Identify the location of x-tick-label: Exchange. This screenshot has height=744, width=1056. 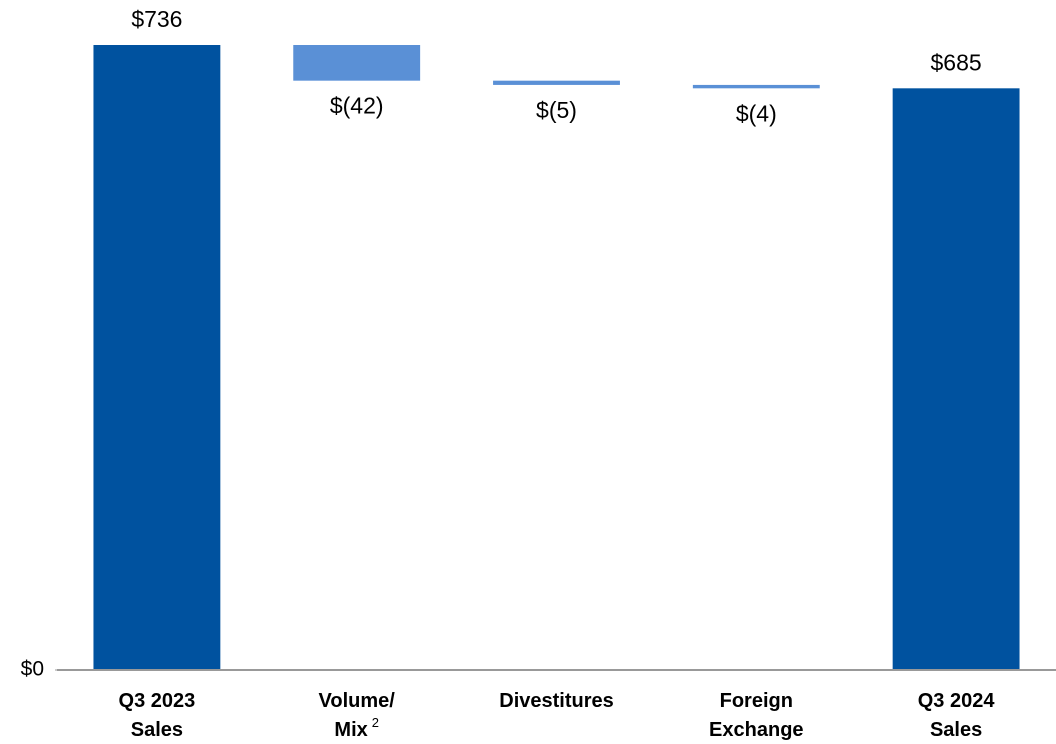
(756, 730).